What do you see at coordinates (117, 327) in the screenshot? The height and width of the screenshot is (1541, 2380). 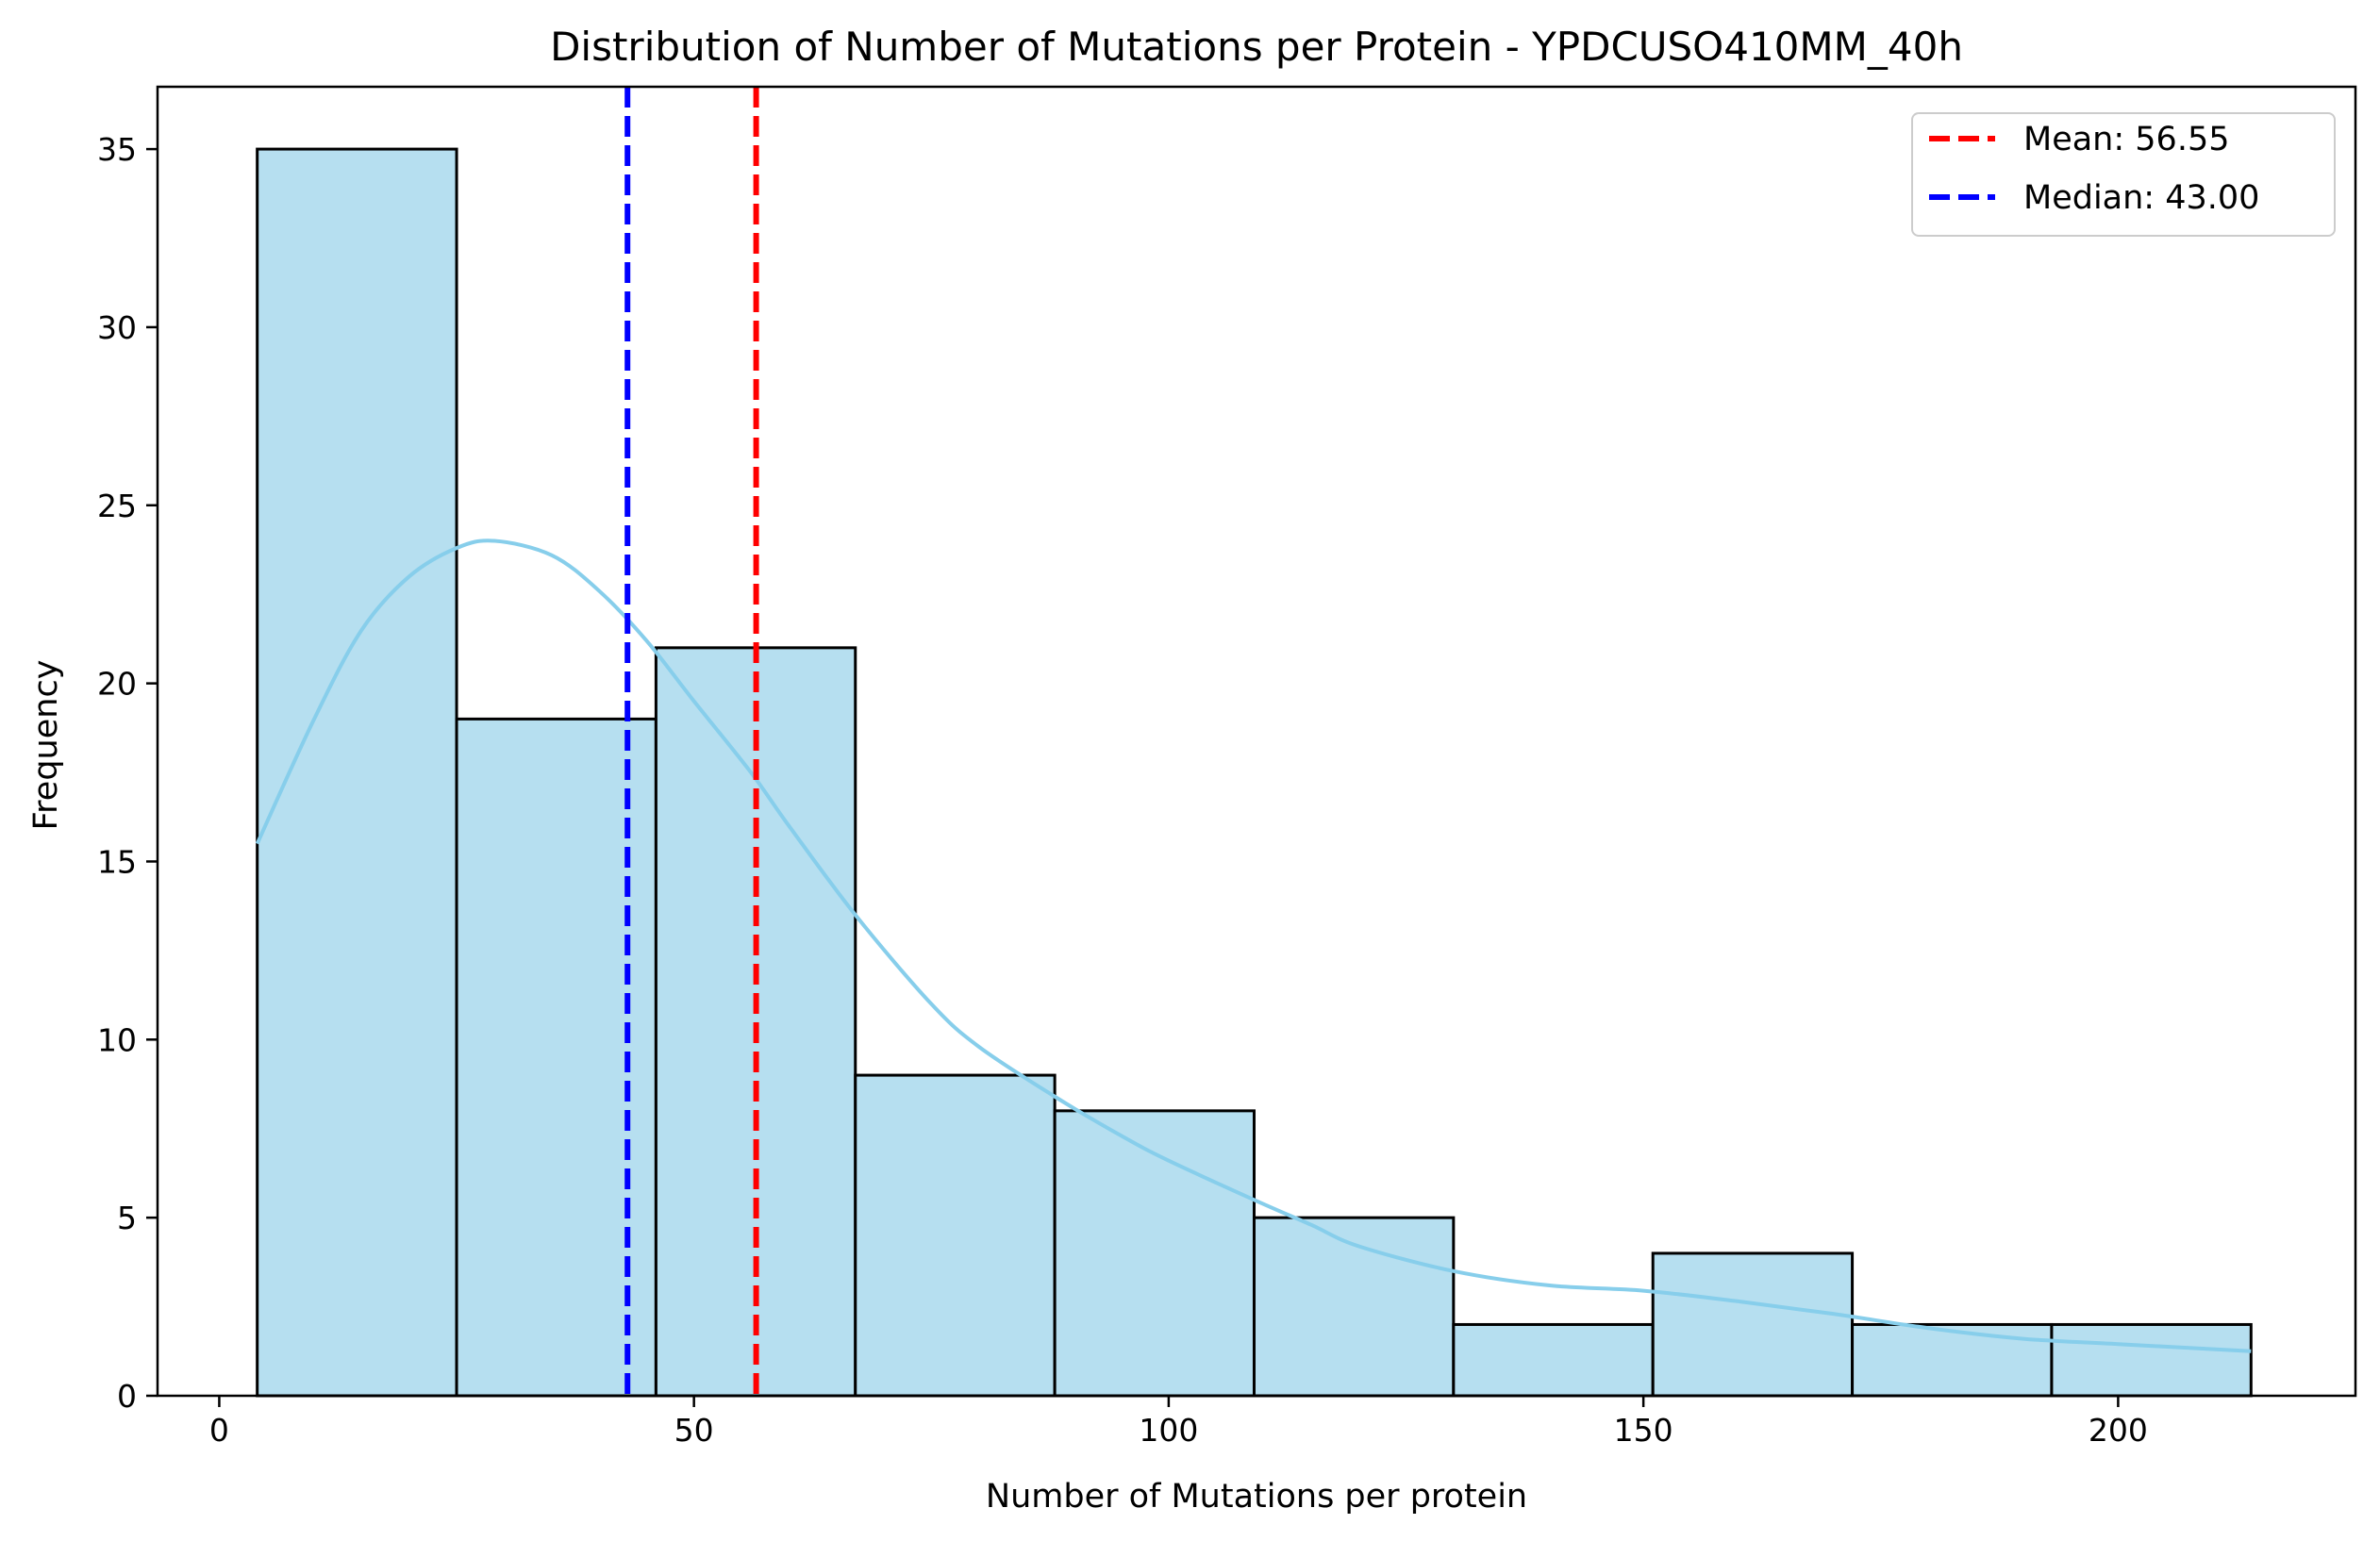 I see `y-tick-label: 30` at bounding box center [117, 327].